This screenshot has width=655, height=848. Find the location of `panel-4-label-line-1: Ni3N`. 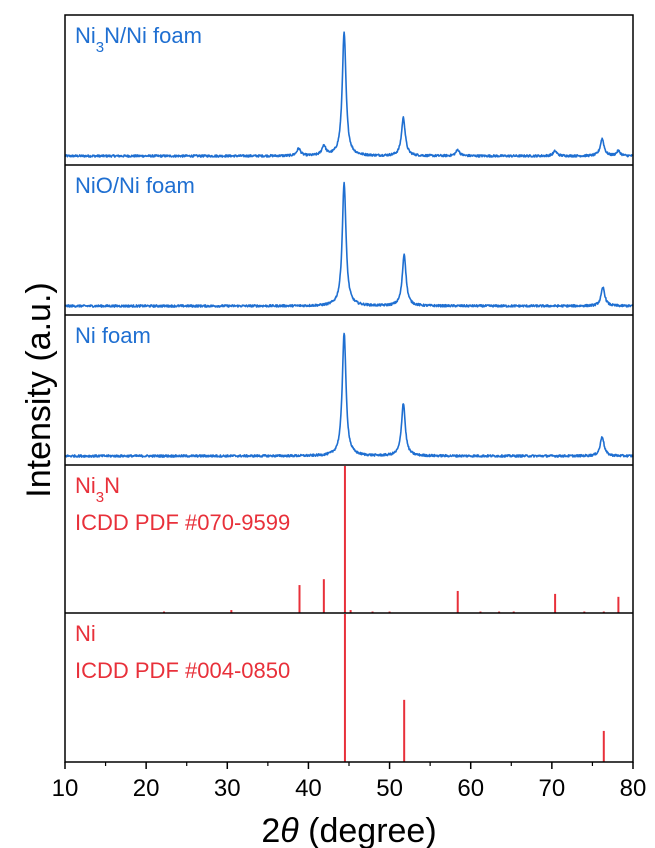

panel-4-label-line-1: Ni3N is located at coordinates (97, 489).